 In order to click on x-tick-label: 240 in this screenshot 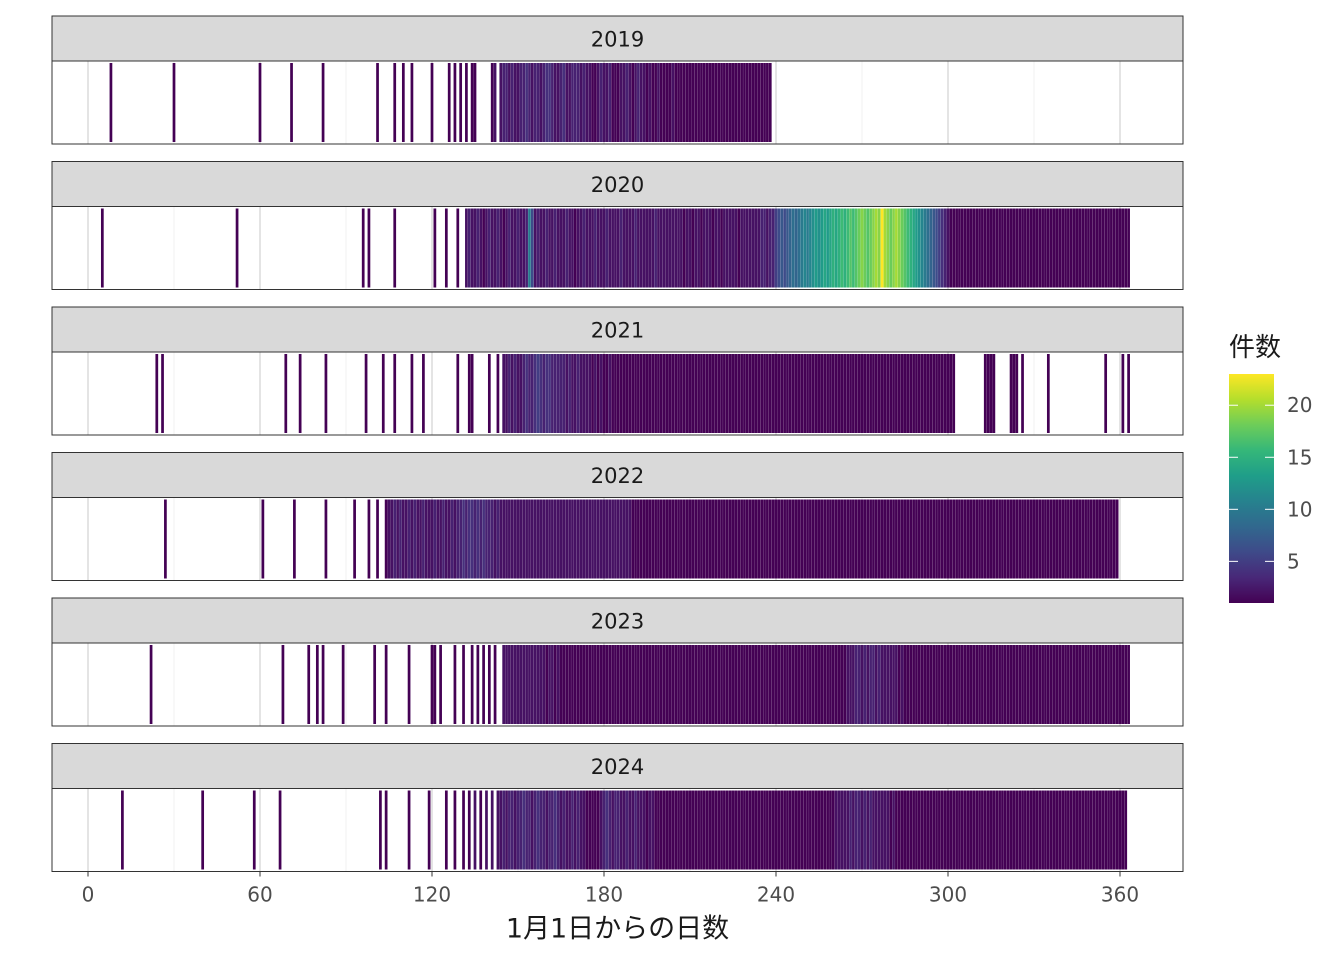, I will do `click(776, 895)`.